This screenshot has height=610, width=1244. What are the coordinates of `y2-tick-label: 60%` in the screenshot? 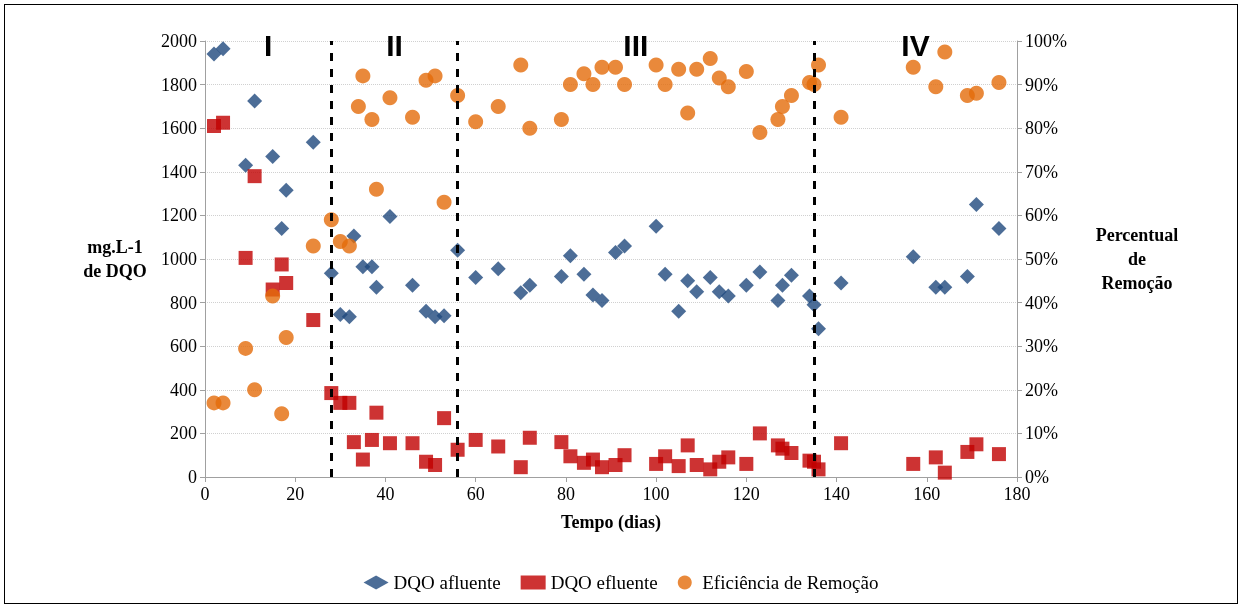 It's located at (1041, 215).